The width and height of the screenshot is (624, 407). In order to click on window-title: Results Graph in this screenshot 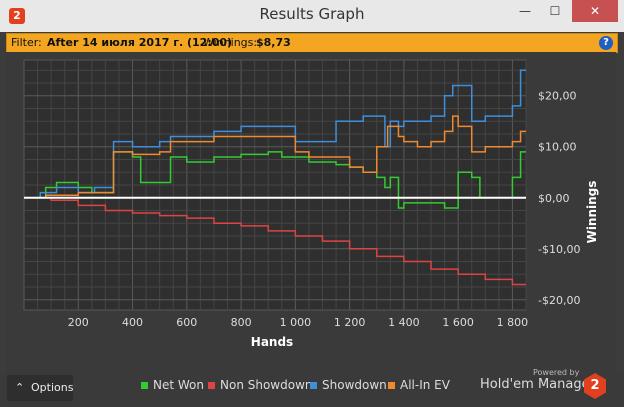, I will do `click(312, 14)`.